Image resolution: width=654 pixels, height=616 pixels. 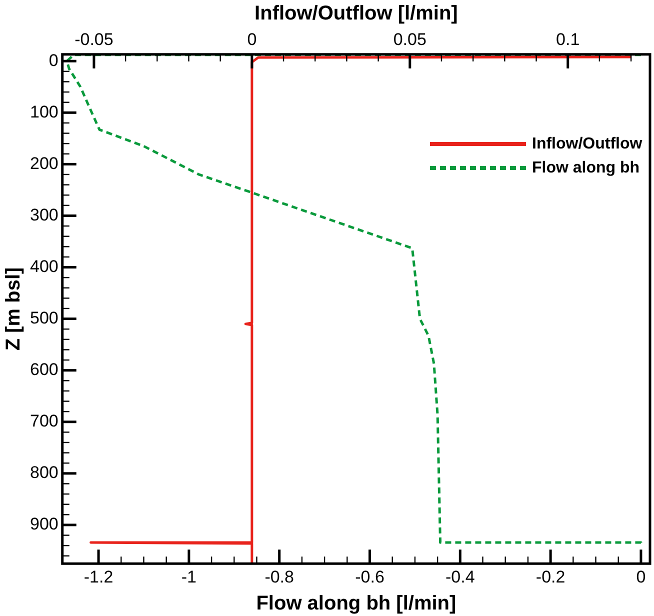 What do you see at coordinates (279, 576) in the screenshot?
I see `x-tick-label: -0.8` at bounding box center [279, 576].